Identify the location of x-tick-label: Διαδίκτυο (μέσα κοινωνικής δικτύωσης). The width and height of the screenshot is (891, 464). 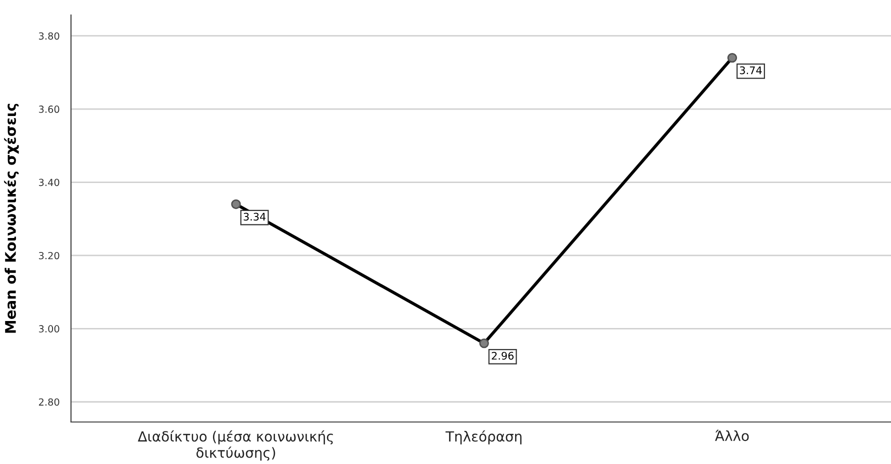
(235, 445).